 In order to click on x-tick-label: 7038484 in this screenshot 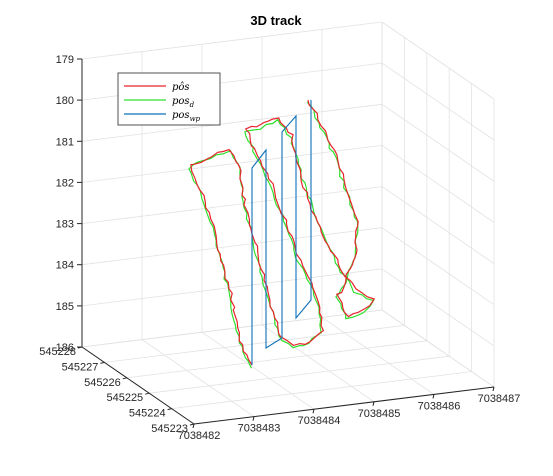, I will do `click(319, 421)`.